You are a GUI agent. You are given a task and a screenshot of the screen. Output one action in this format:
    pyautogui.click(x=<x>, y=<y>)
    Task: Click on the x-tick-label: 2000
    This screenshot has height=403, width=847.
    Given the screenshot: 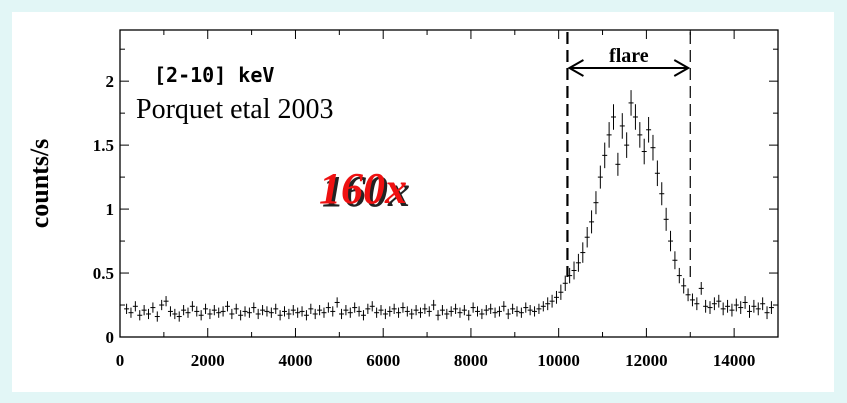 What is the action you would take?
    pyautogui.click(x=208, y=360)
    